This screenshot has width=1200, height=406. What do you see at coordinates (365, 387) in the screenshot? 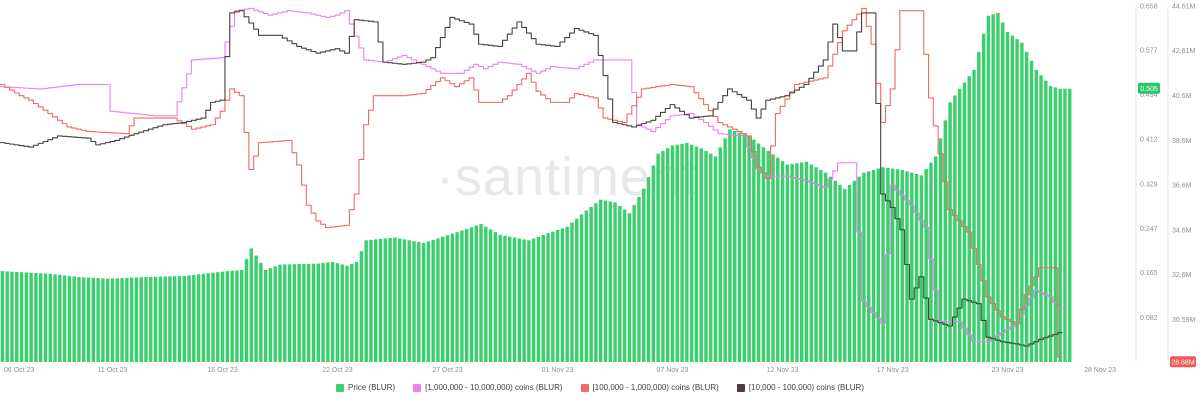
I see `legend-item: Price (BLUR)` at bounding box center [365, 387].